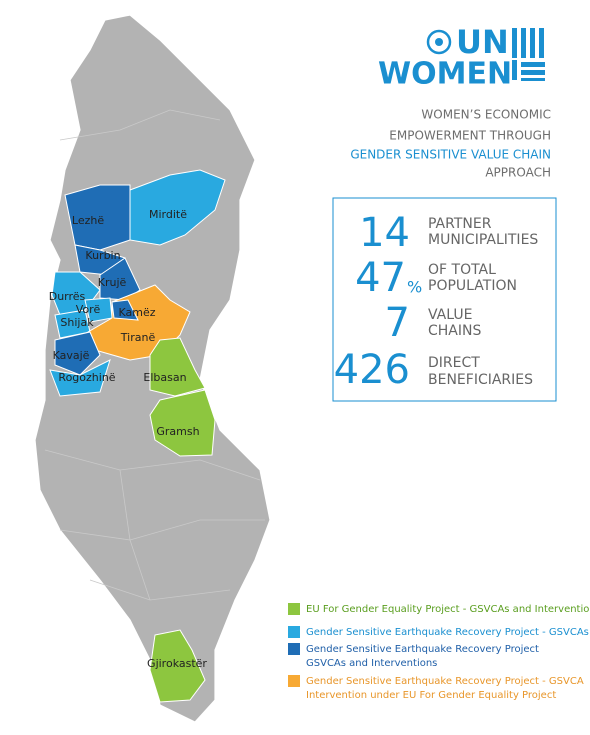  I want to click on region-label: Durrës, so click(67, 296).